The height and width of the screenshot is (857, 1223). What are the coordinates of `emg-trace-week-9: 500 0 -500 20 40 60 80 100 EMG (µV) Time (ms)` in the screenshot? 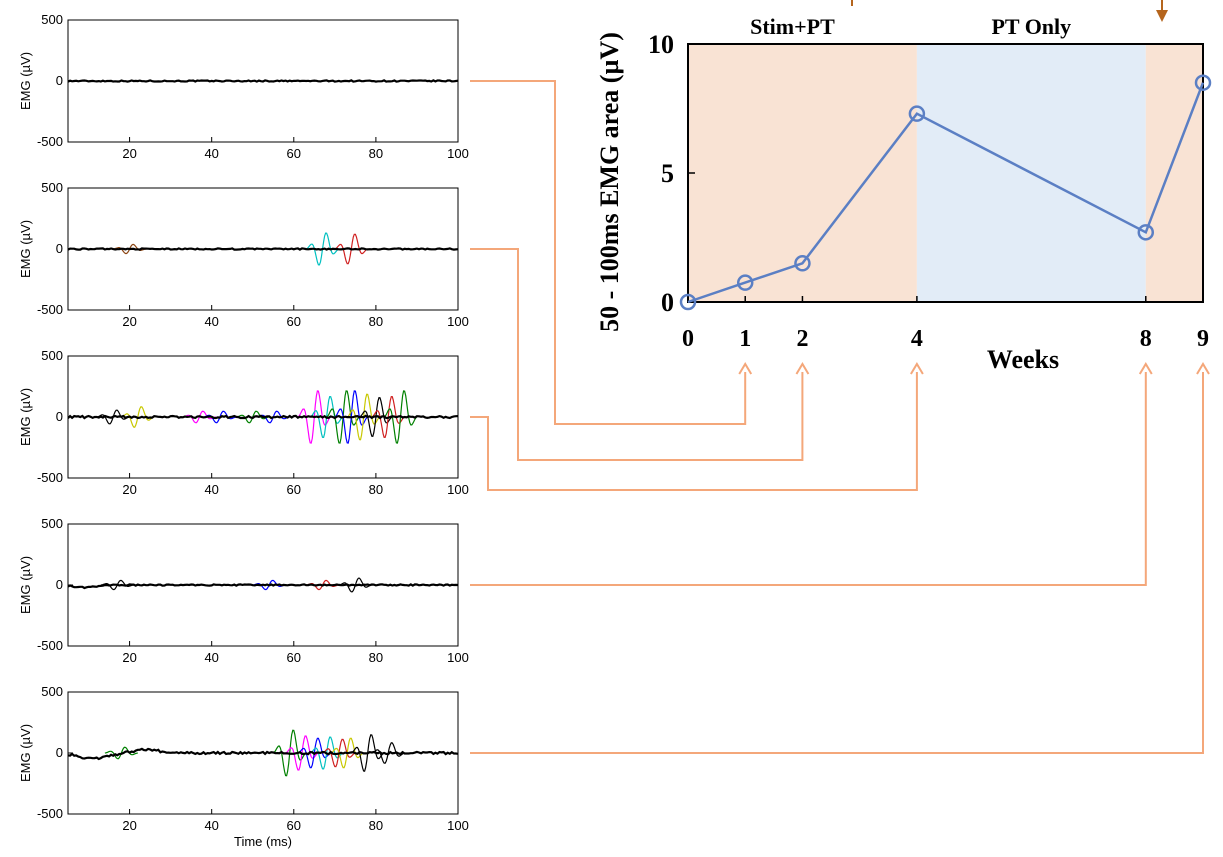 It's located at (243, 766).